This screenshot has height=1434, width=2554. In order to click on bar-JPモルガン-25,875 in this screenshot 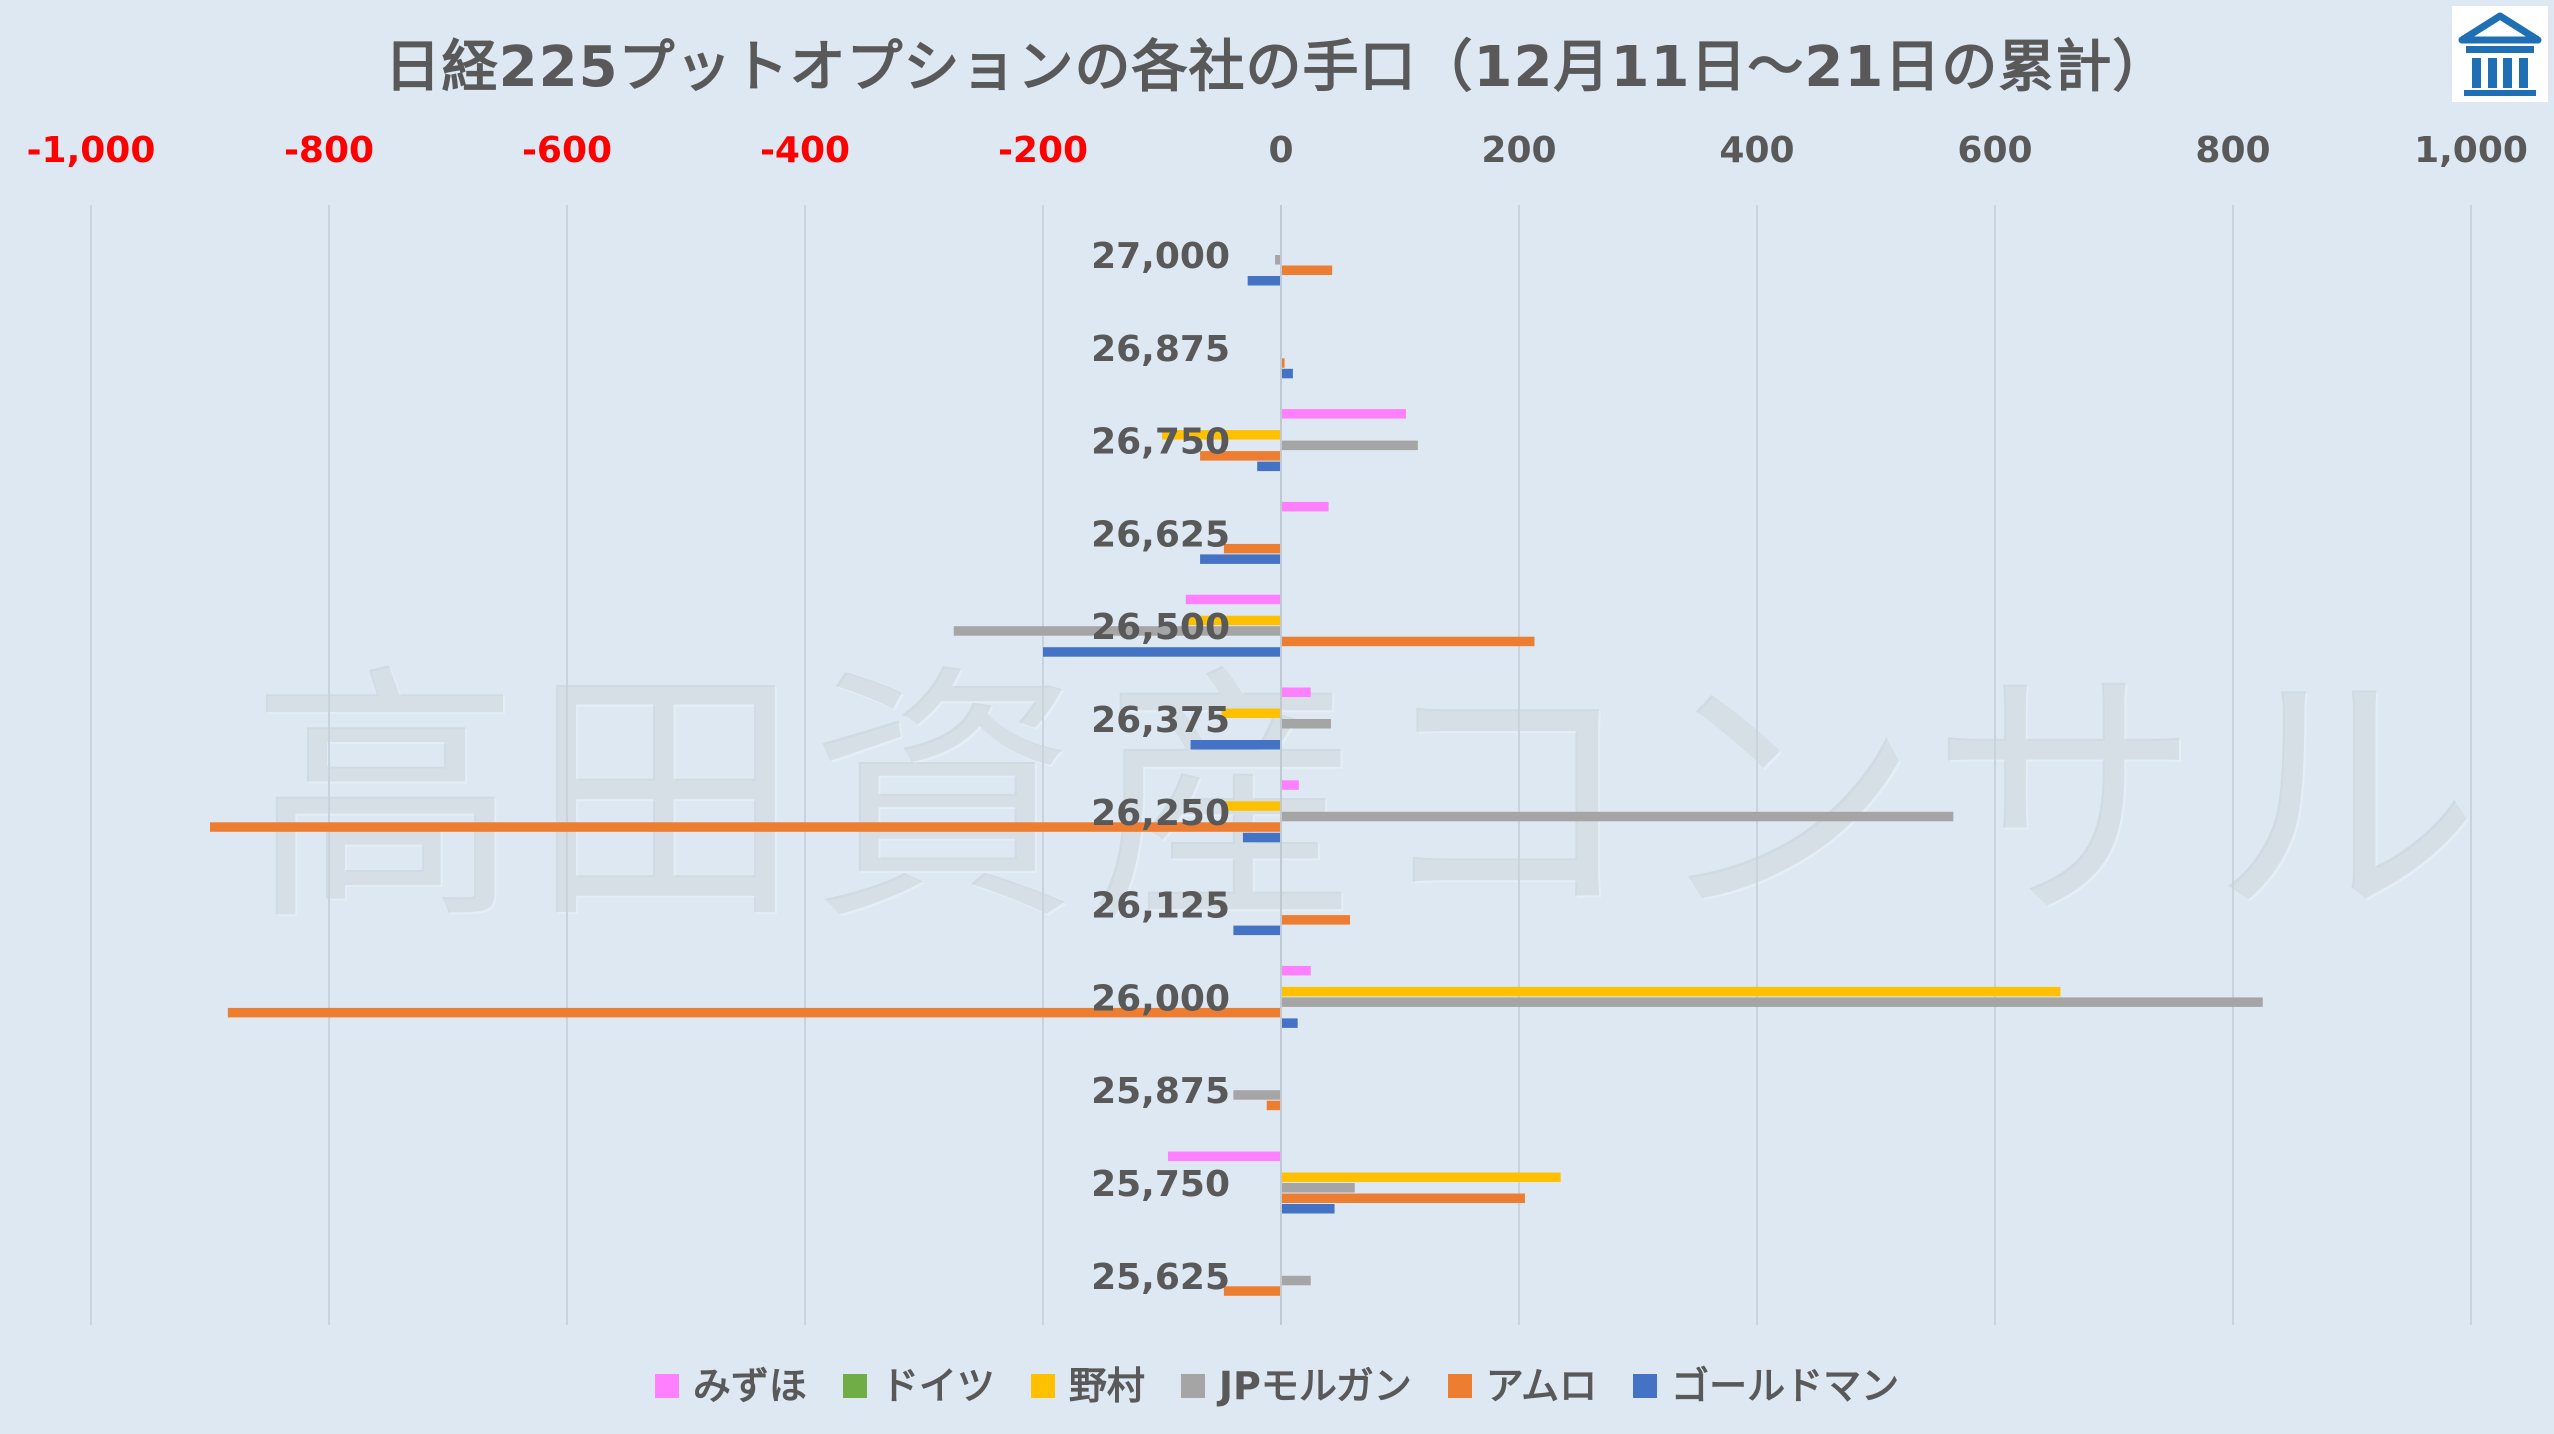, I will do `click(1257, 1095)`.